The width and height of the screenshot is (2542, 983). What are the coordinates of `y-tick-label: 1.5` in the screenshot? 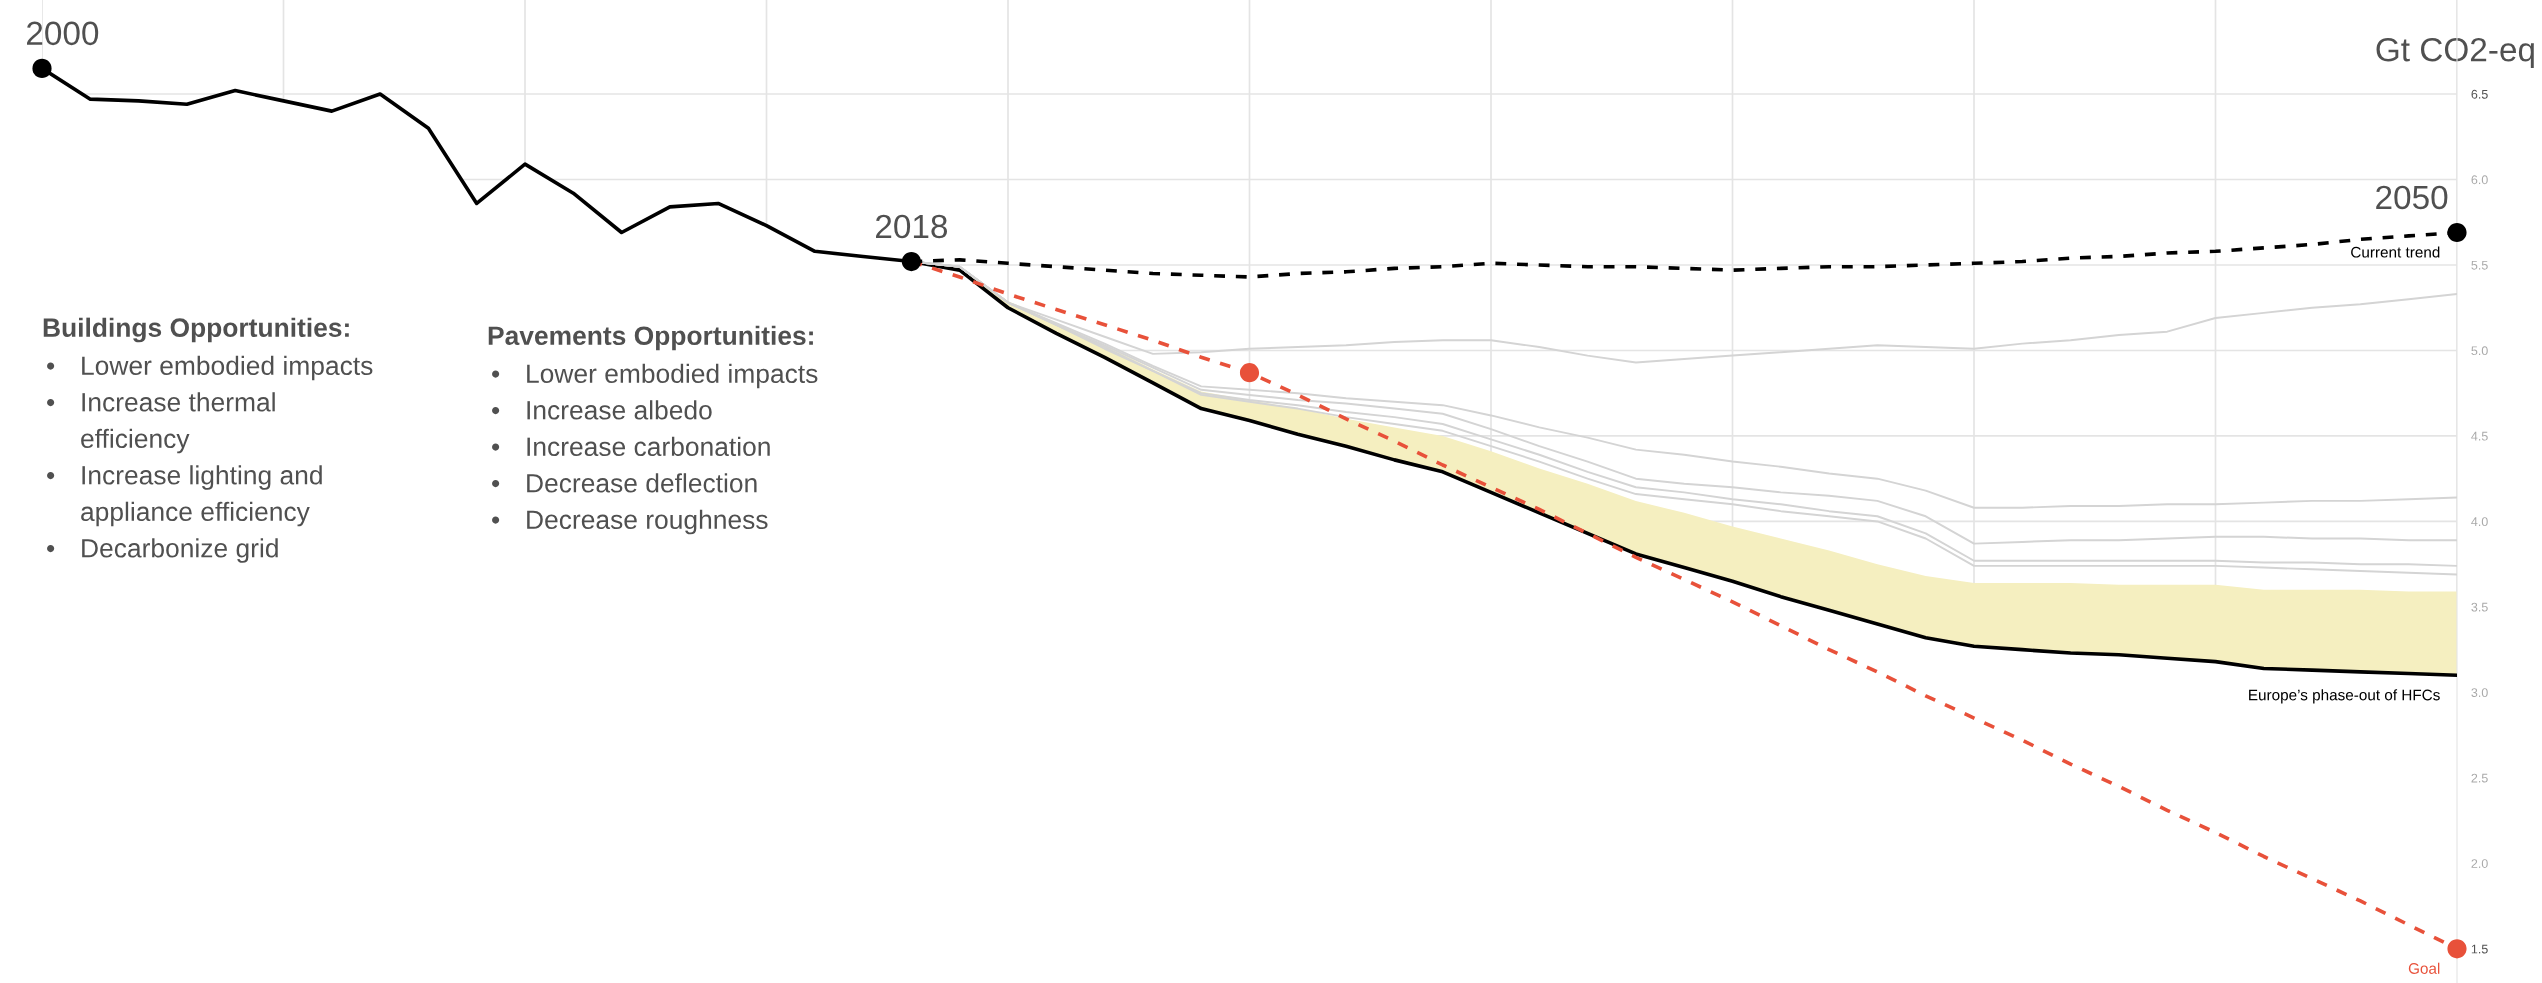 It's located at (2479, 949).